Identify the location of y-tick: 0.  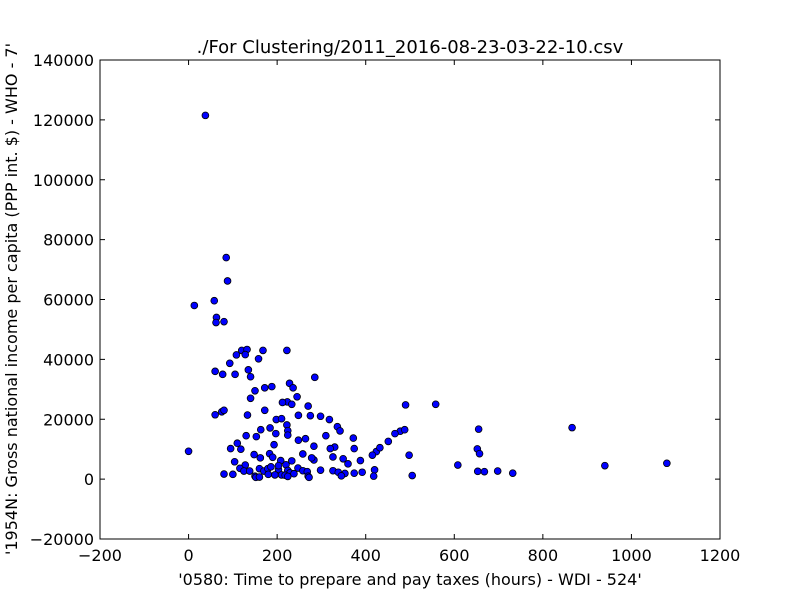
(402, 479).